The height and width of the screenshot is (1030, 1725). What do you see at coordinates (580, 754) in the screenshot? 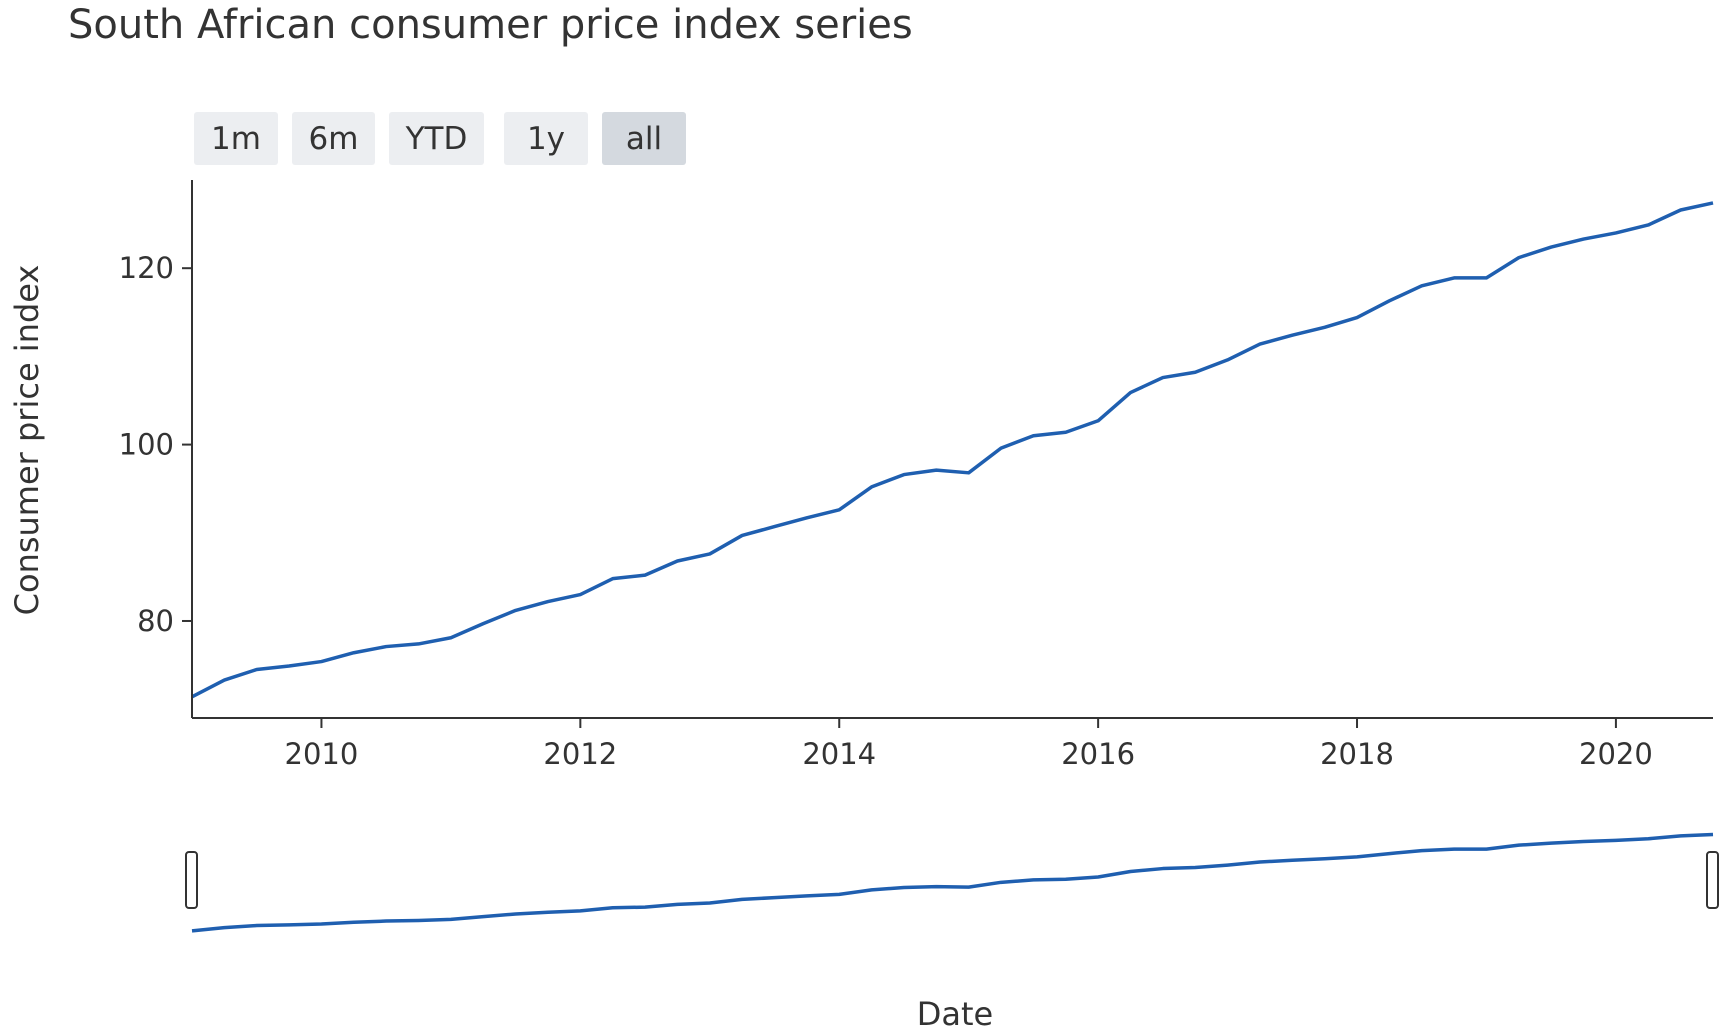
I see `x-tick-label: 2012` at bounding box center [580, 754].